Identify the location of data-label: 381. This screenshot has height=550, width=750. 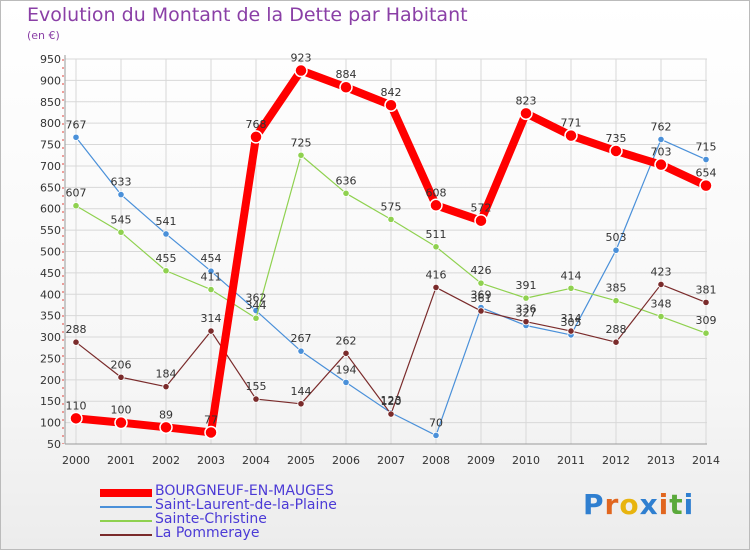
(706, 289).